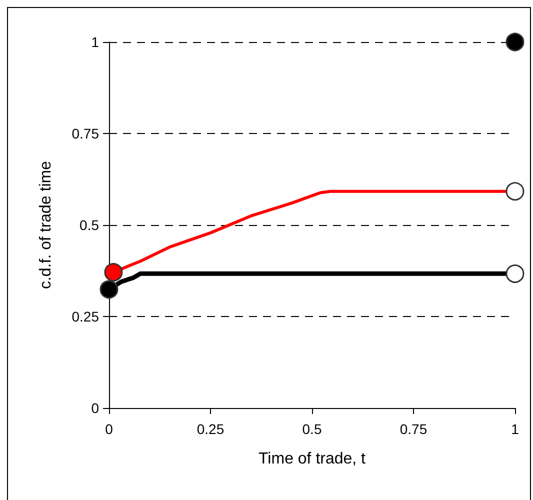 The height and width of the screenshot is (500, 533). Describe the element at coordinates (86, 134) in the screenshot. I see `y-tick-label: 0.75` at that location.